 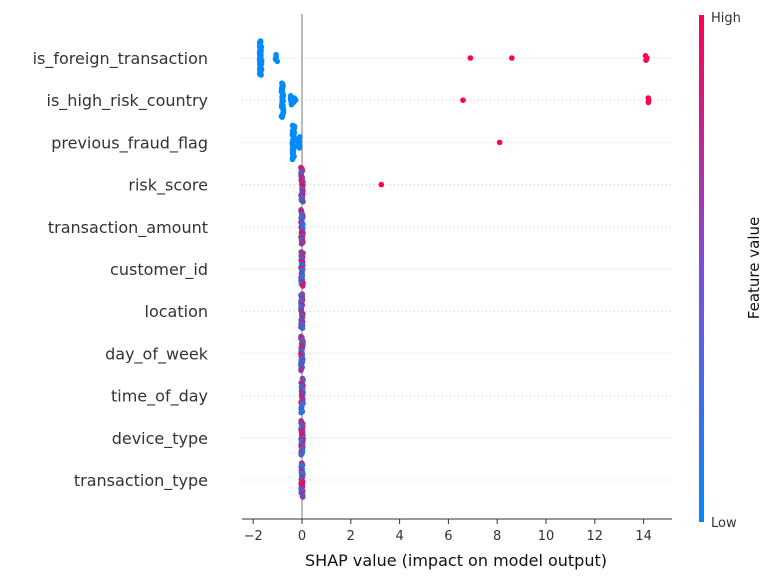 What do you see at coordinates (701, 268) in the screenshot?
I see `colorbar-gradient` at bounding box center [701, 268].